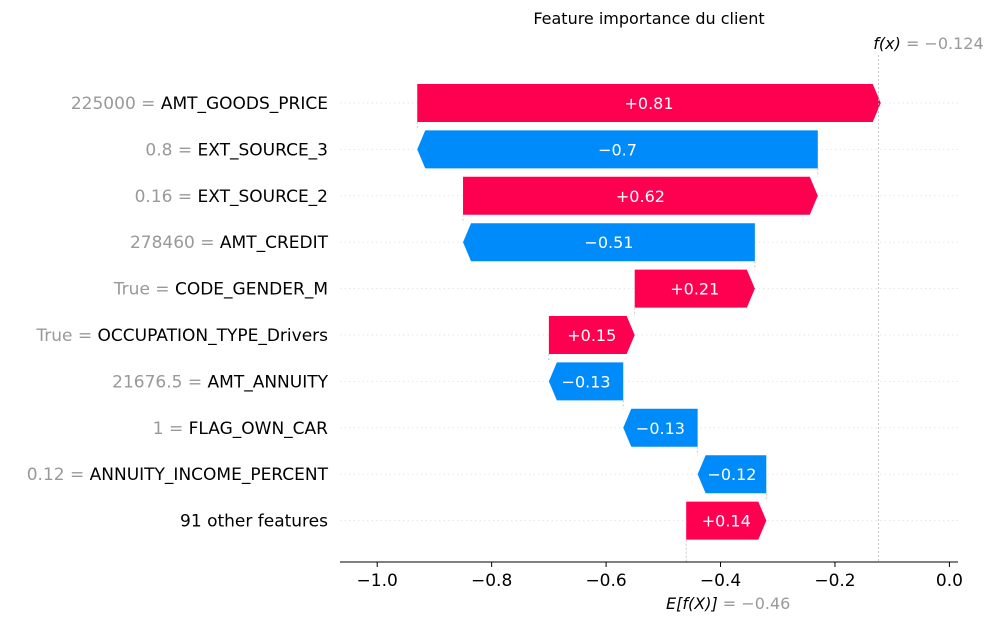 Image resolution: width=989 pixels, height=622 pixels. I want to click on feature-name: AMT_GOODS_PRICE, so click(244, 104).